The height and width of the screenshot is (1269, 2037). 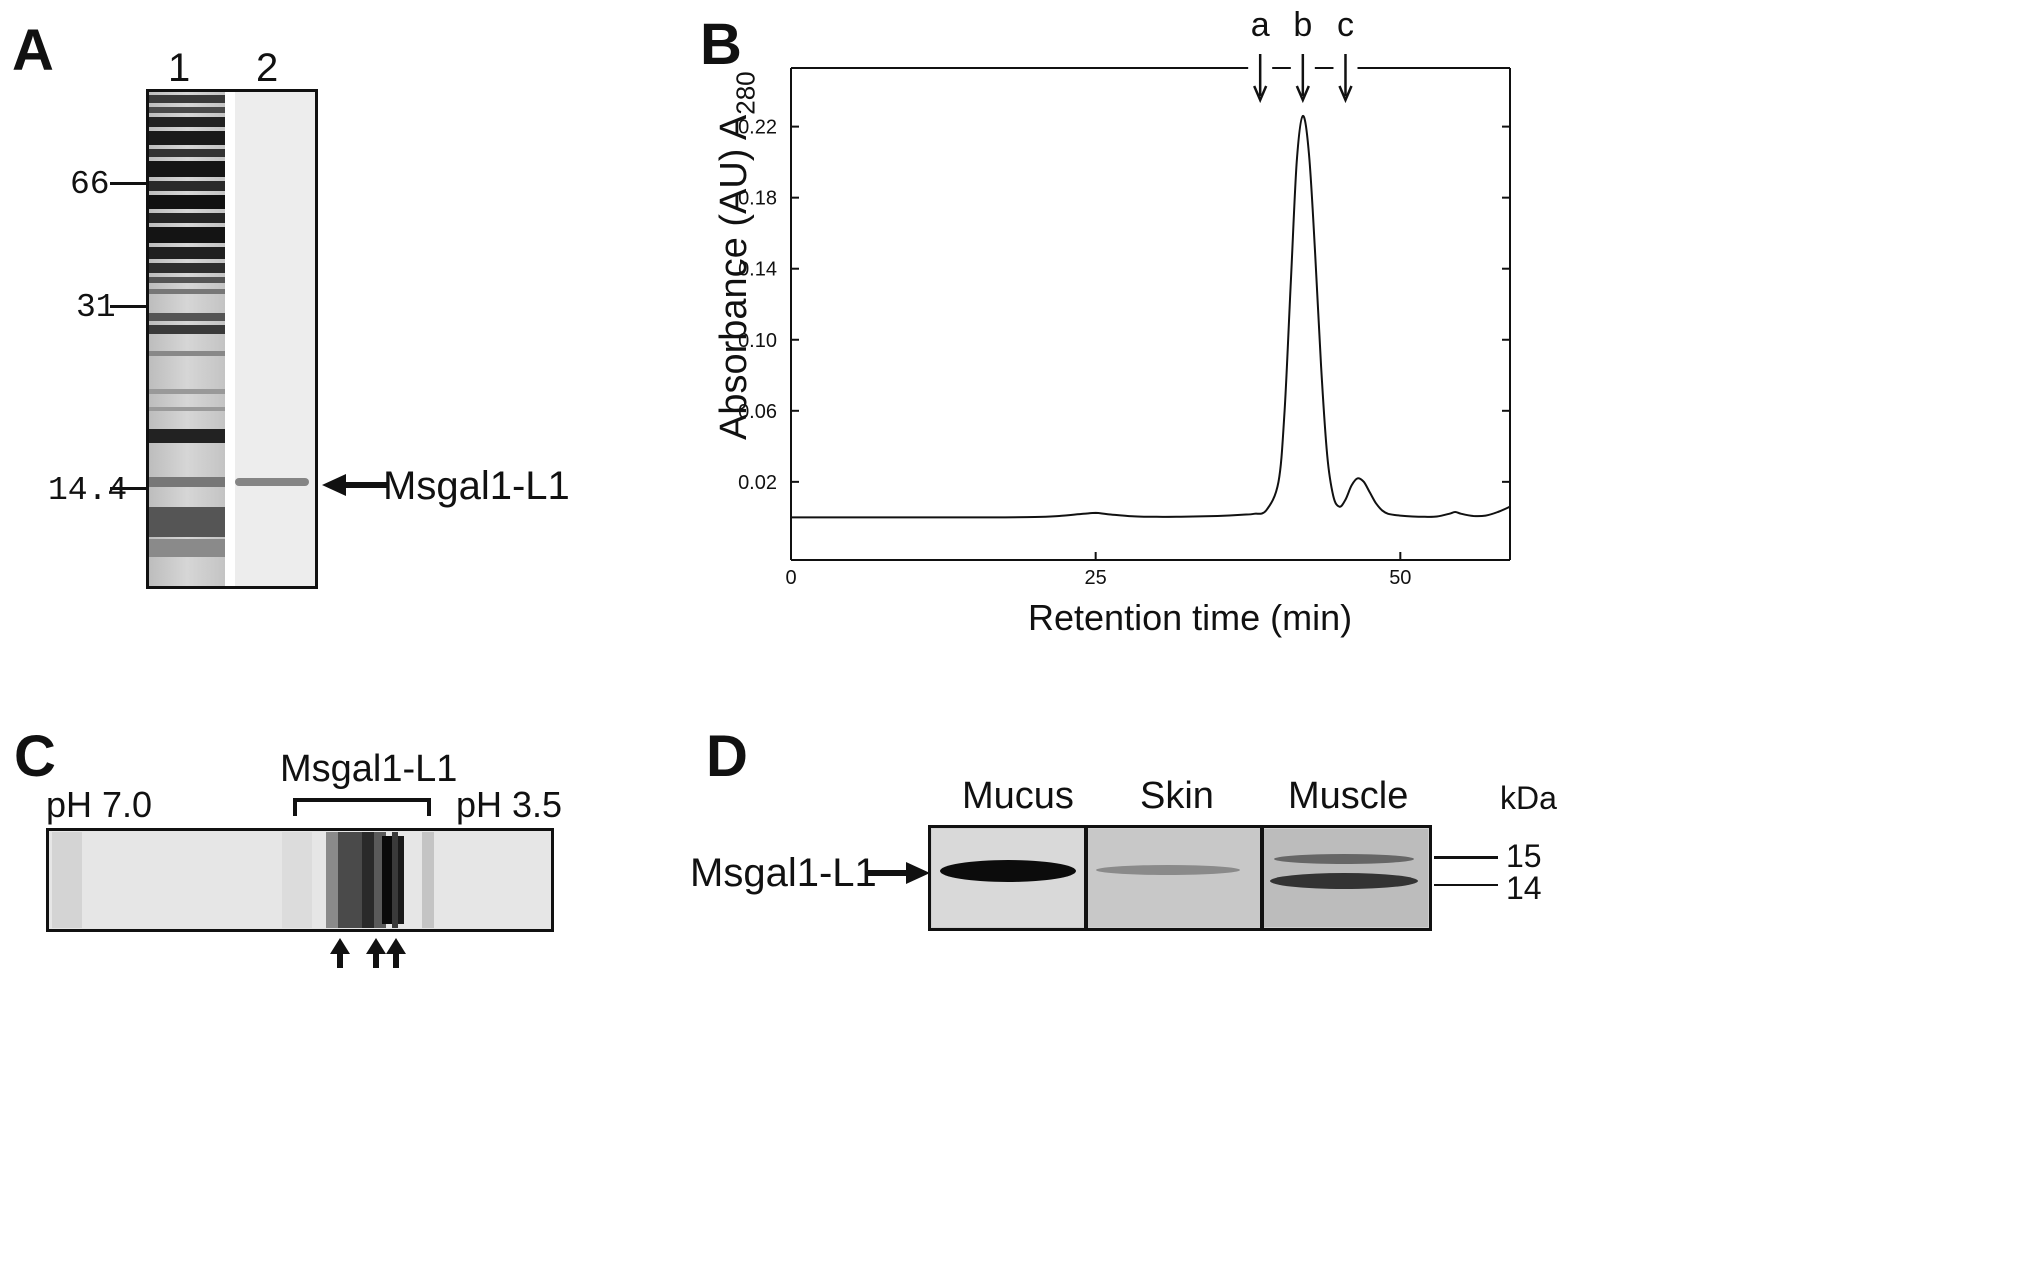 I want to click on column-muscle-label: Muscle, so click(x=1348, y=796).